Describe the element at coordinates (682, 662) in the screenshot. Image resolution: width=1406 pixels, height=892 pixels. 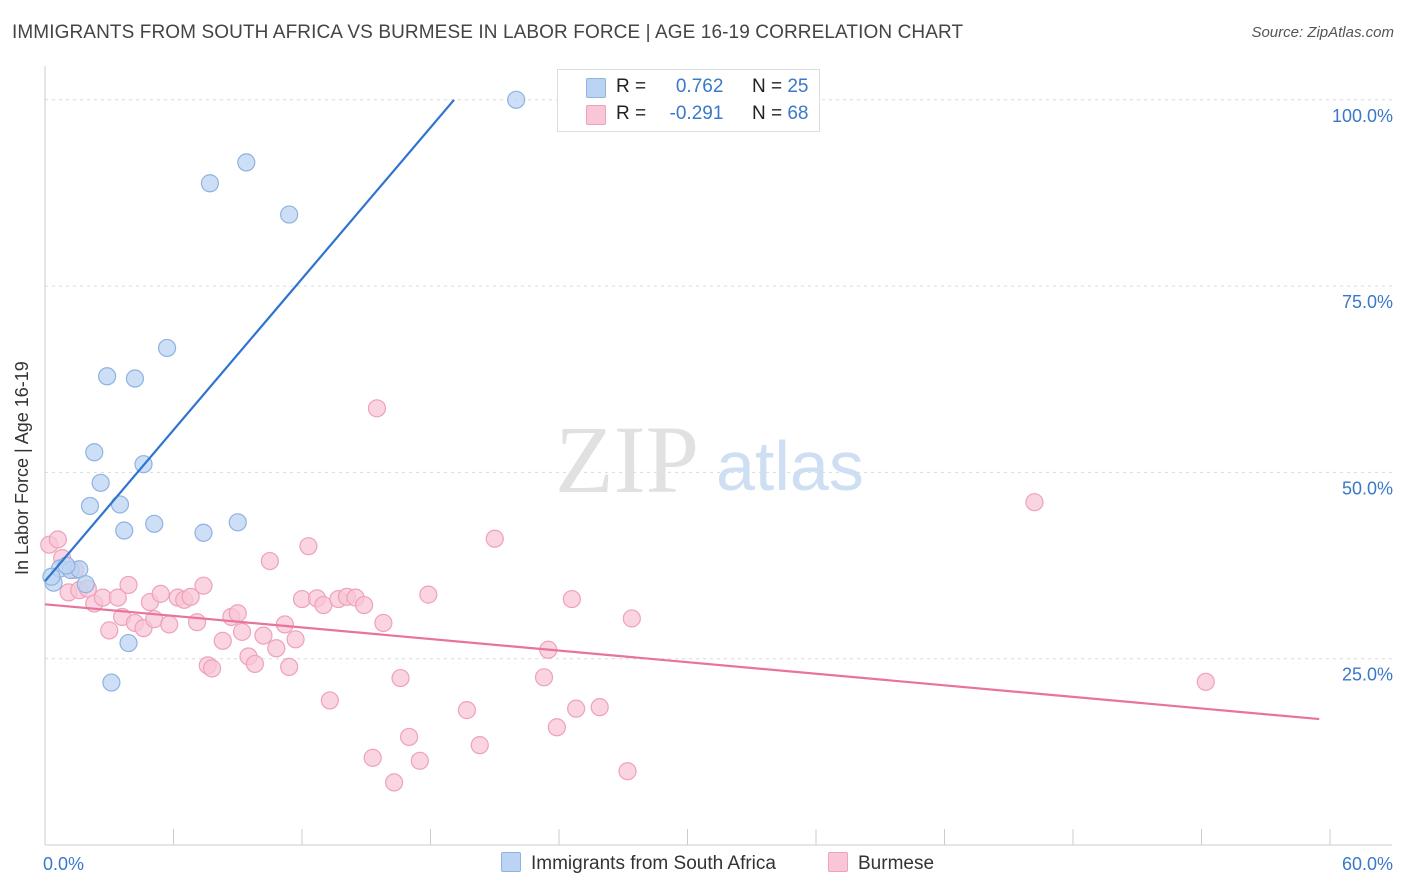
I see `burmese-trend-line` at that location.